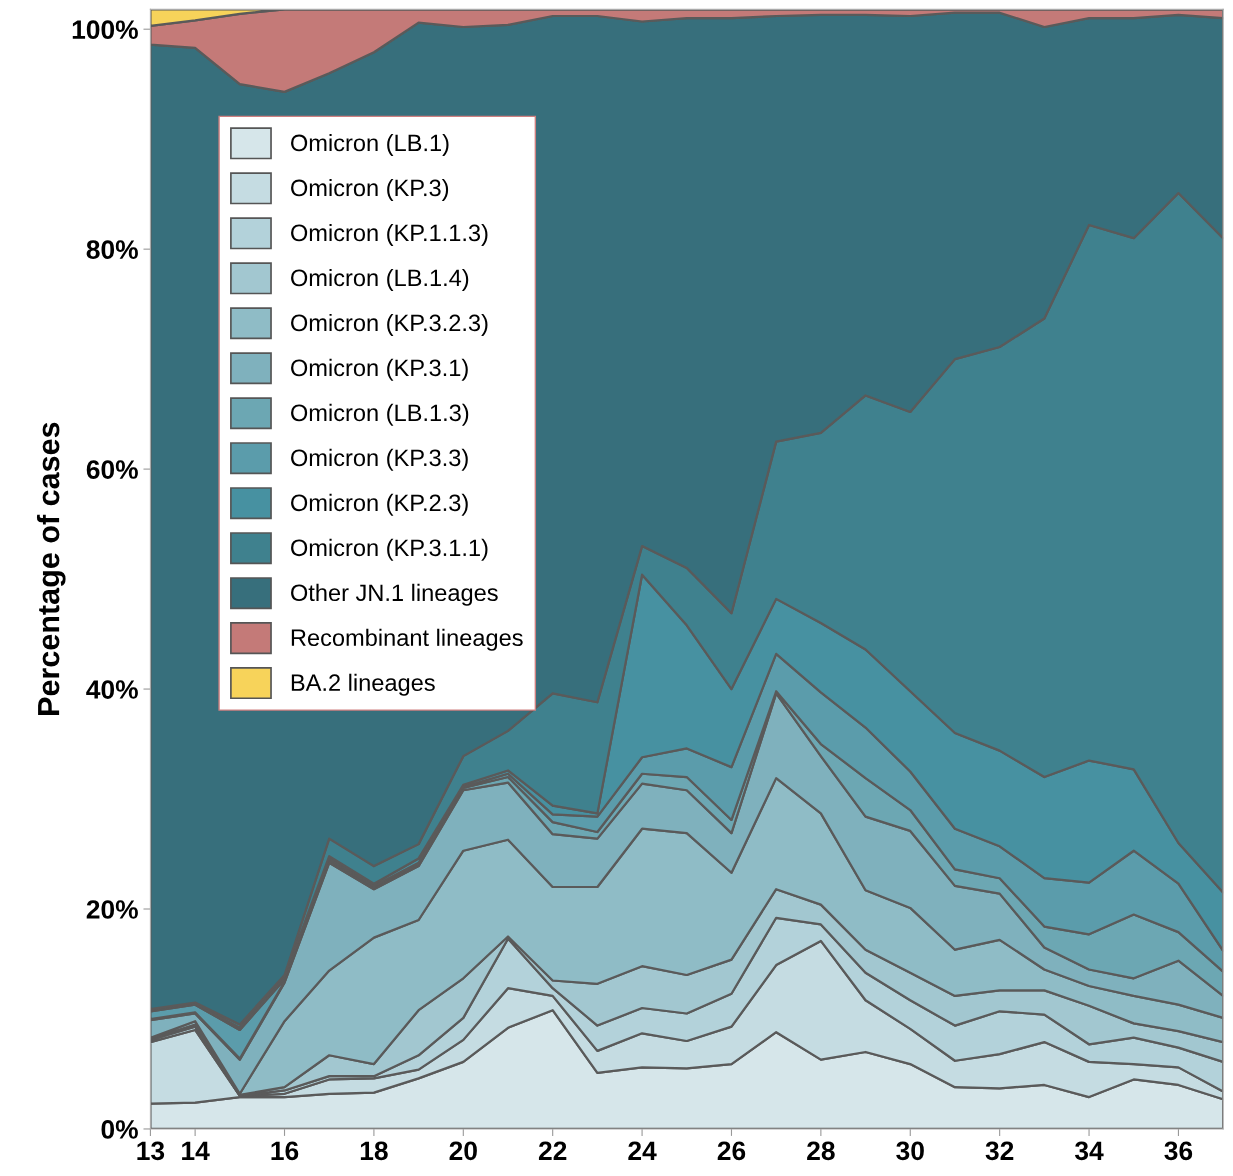 Image resolution: width=1233 pixels, height=1176 pixels. What do you see at coordinates (379, 504) in the screenshot?
I see `legend-label: Omicron (KP.2.3)` at bounding box center [379, 504].